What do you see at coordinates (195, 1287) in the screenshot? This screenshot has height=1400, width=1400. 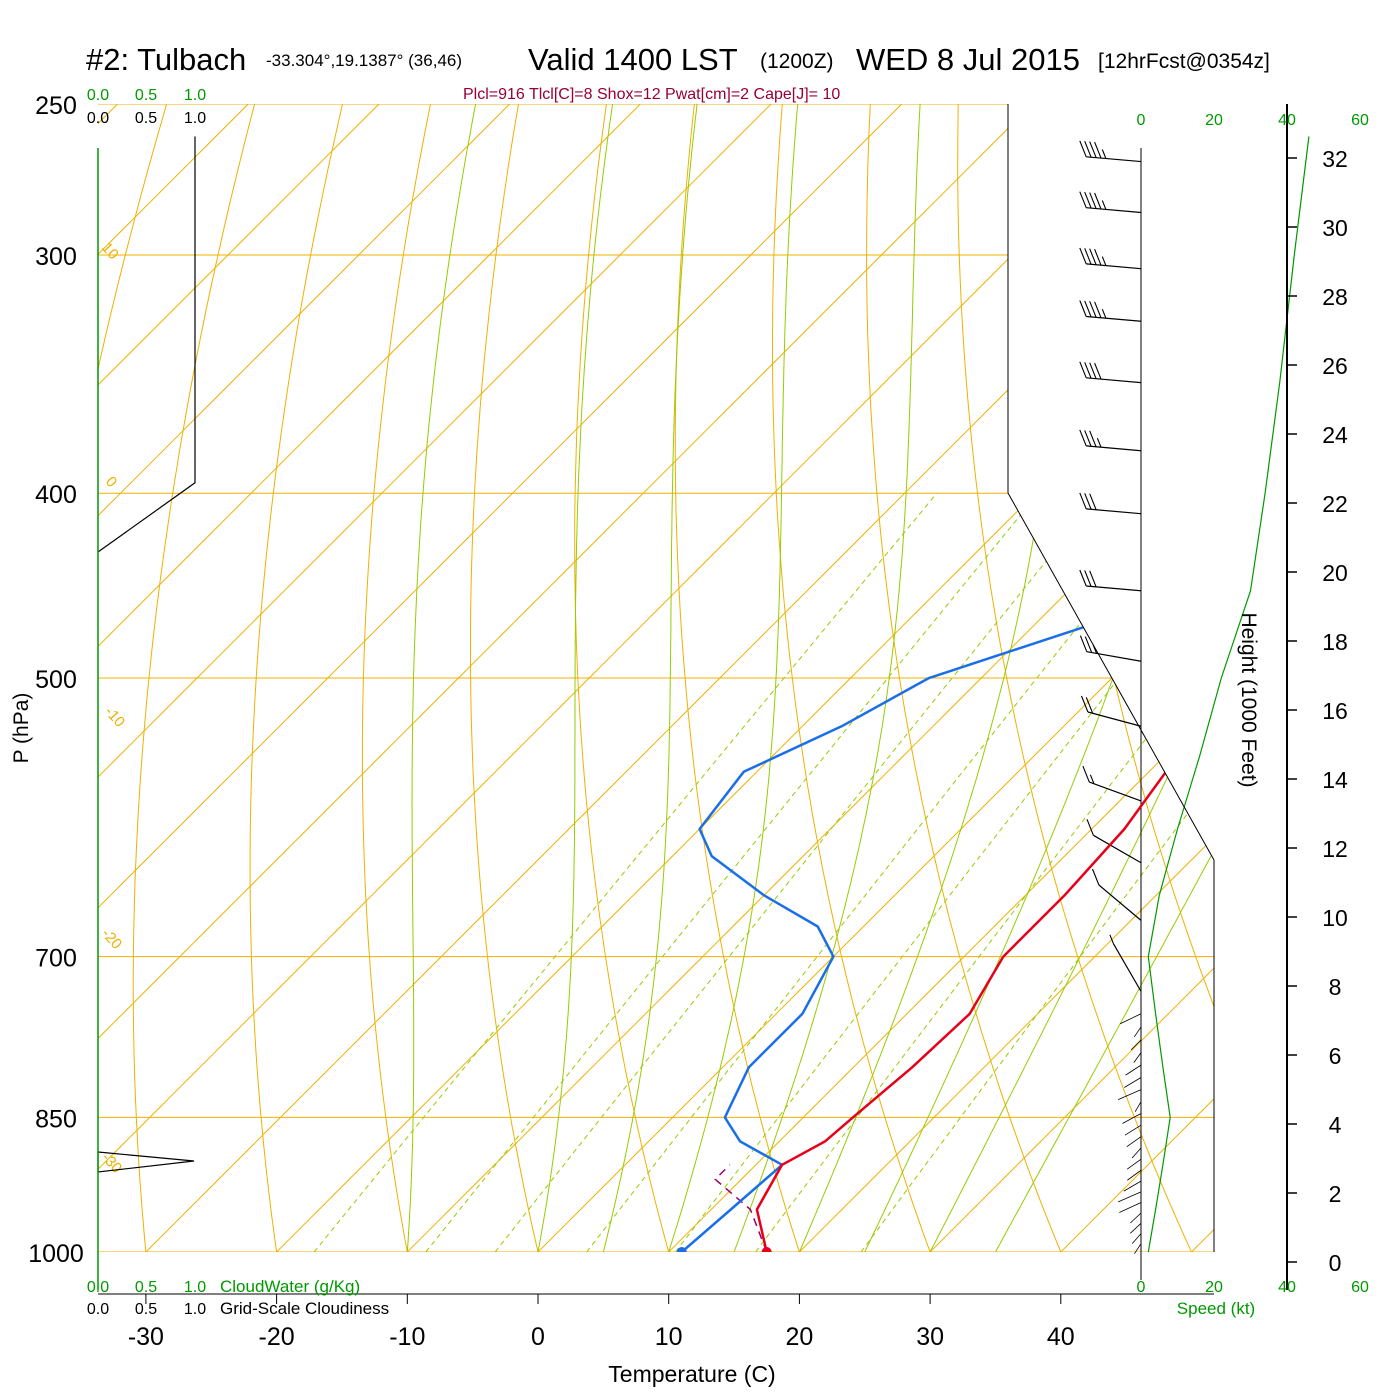 I see `bottom-cloudwater-tick-label: 1.0` at bounding box center [195, 1287].